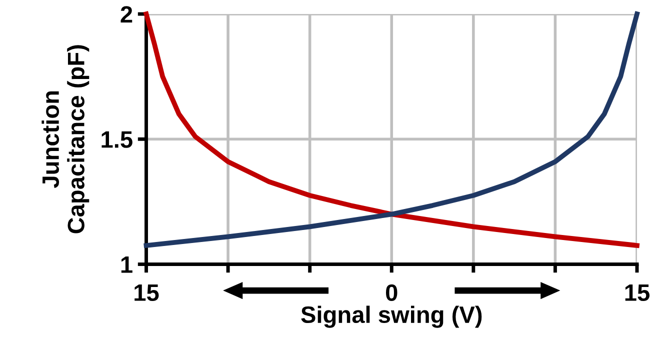 Image resolution: width=650 pixels, height=350 pixels. What do you see at coordinates (126, 264) in the screenshot?
I see `y-tick-label: 1` at bounding box center [126, 264].